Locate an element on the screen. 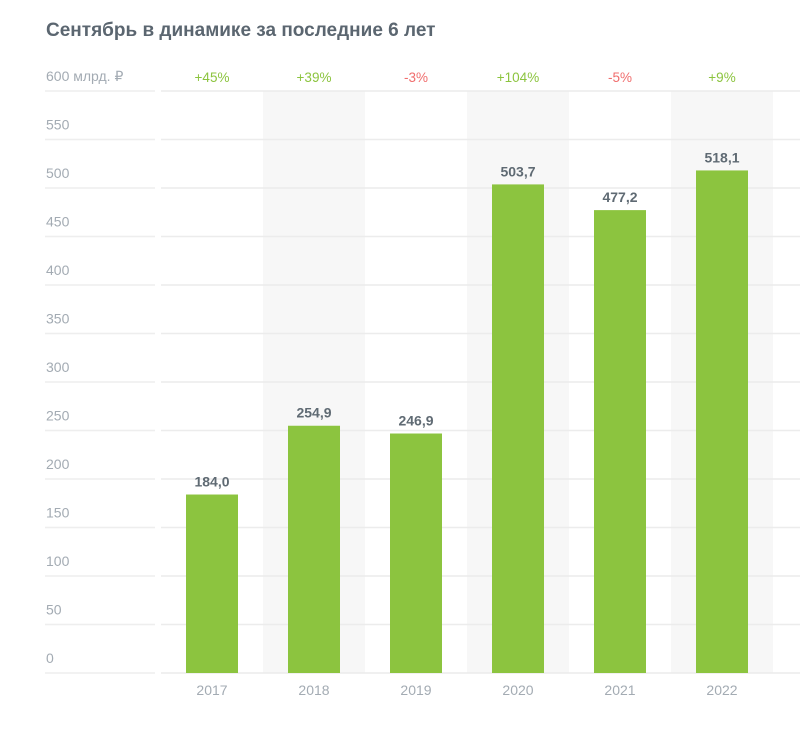 This screenshot has height=753, width=800. y-tick-label: 200 is located at coordinates (58, 464).